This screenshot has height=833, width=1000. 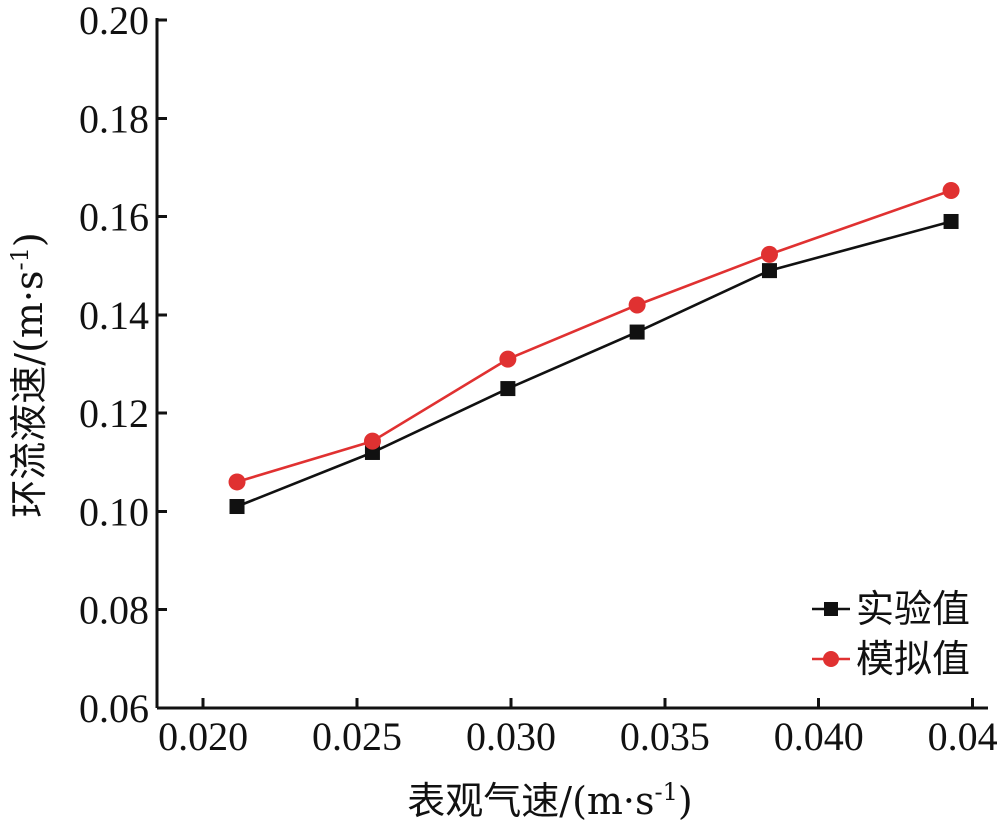 What do you see at coordinates (29, 393) in the screenshot?
I see `y-axis-label-main: 环流液速/(m·s` at bounding box center [29, 393].